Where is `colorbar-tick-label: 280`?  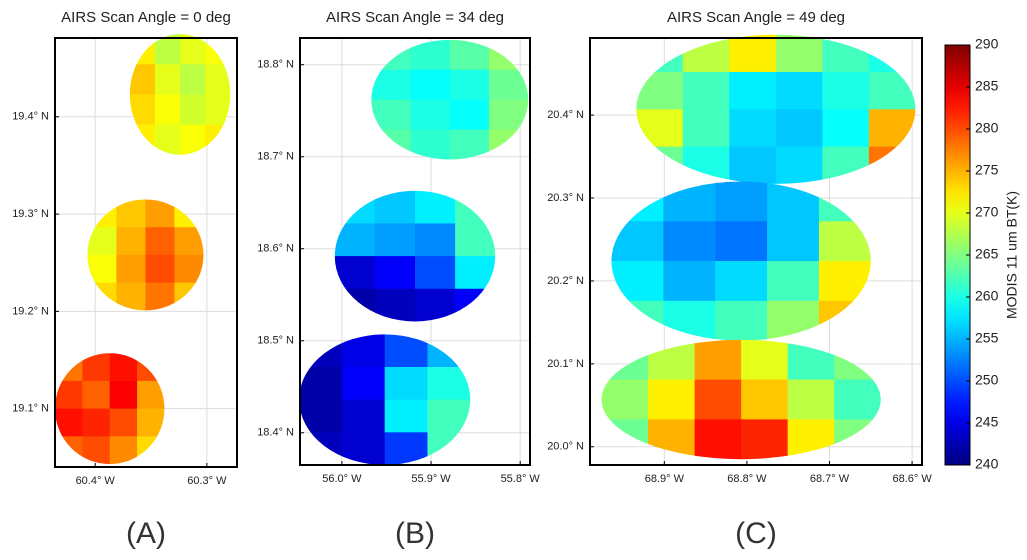
colorbar-tick-label: 280 is located at coordinates (987, 128).